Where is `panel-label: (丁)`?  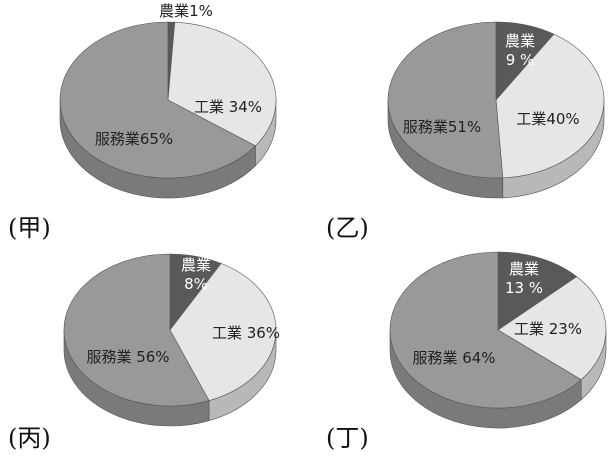
panel-label: (丁) is located at coordinates (347, 438).